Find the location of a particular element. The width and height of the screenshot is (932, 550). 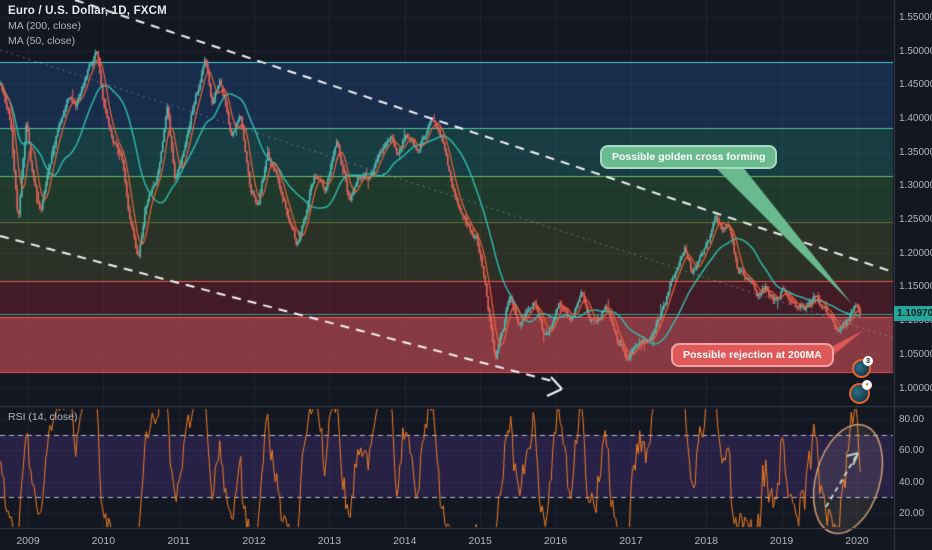

time-axis-tick: 2020 is located at coordinates (857, 541).